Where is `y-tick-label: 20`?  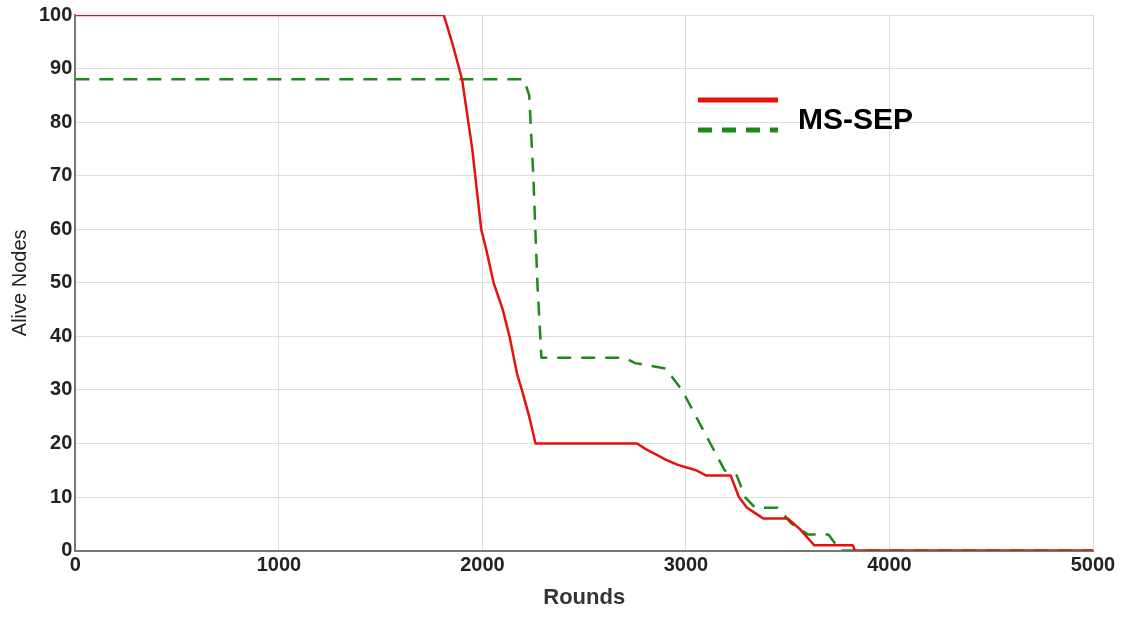 y-tick-label: 20 is located at coordinates (61, 442).